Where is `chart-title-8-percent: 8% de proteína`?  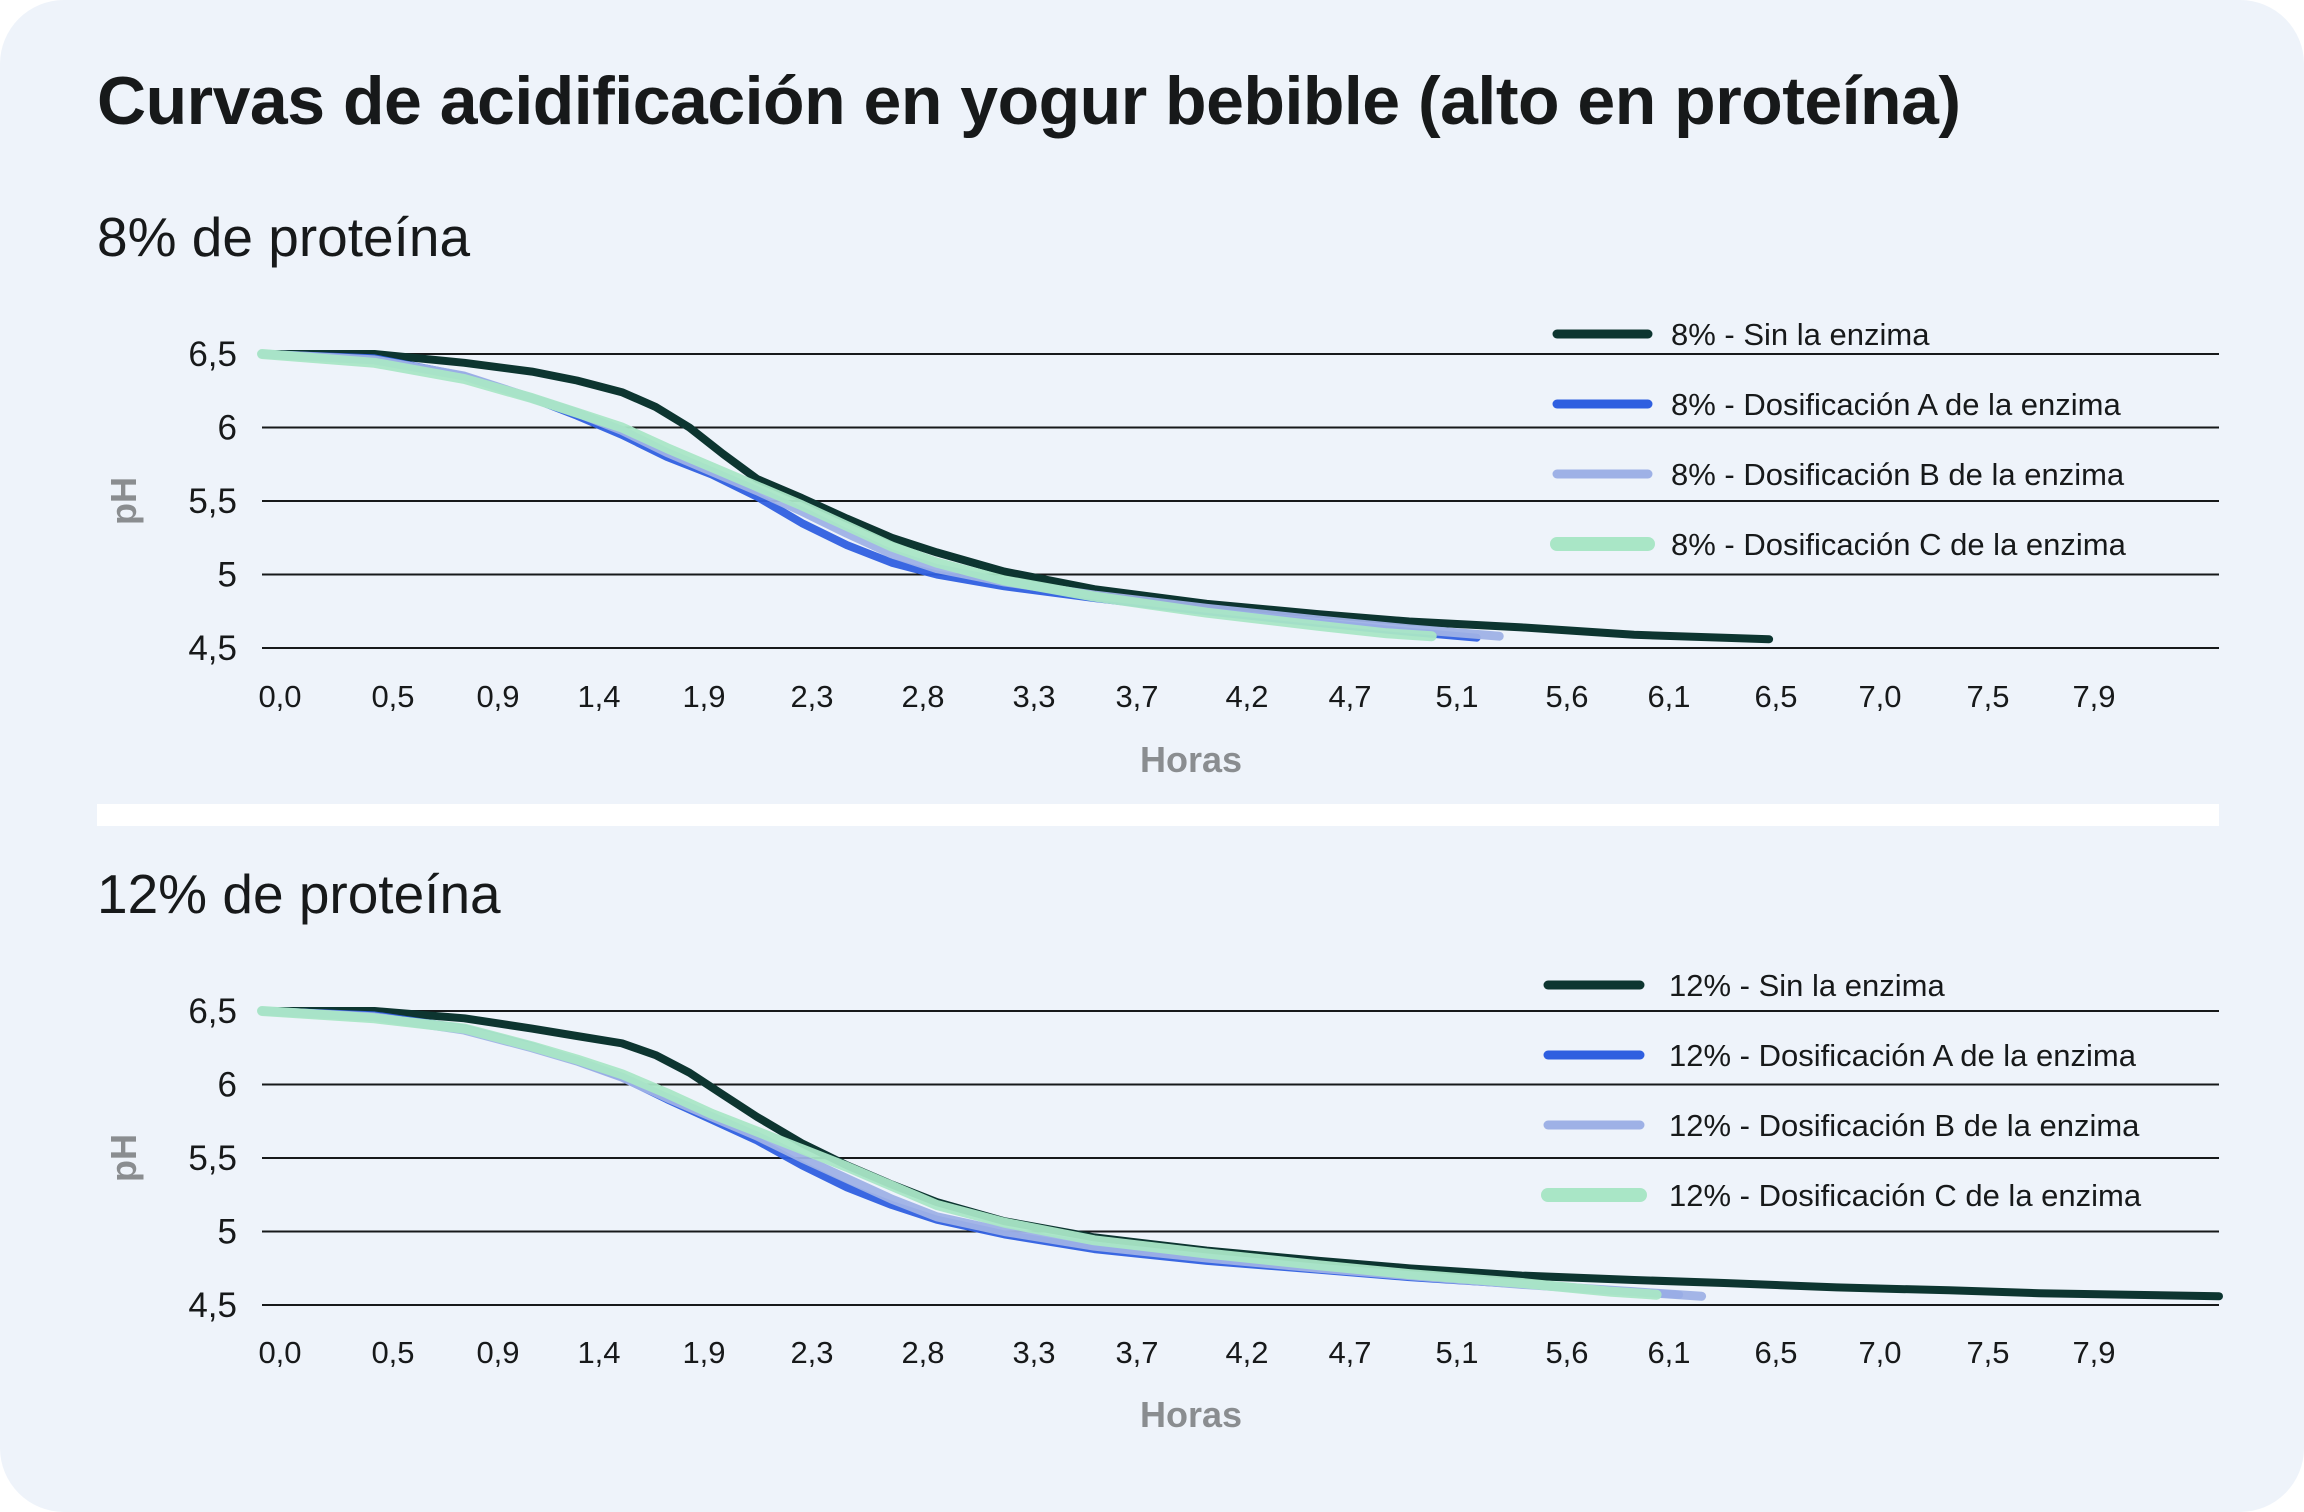
chart-title-8-percent: 8% de proteína is located at coordinates (284, 237).